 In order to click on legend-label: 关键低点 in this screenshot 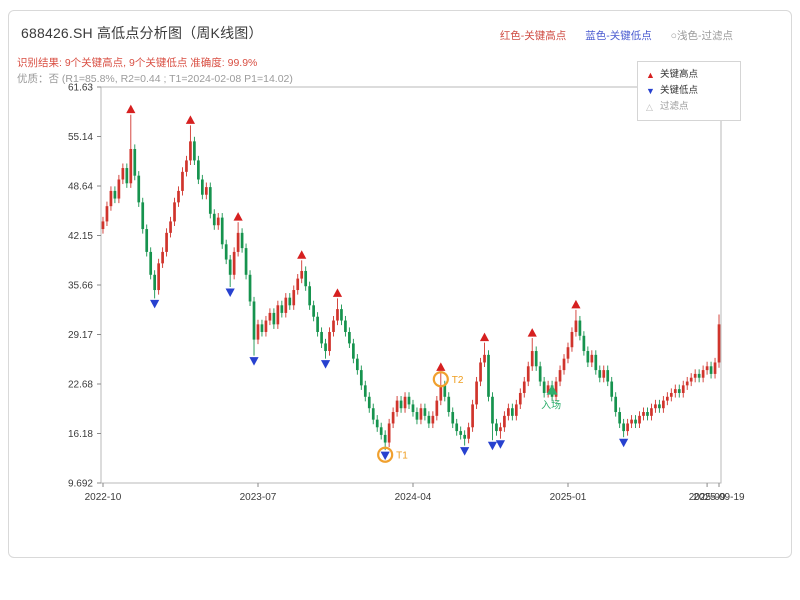, I will do `click(679, 90)`.